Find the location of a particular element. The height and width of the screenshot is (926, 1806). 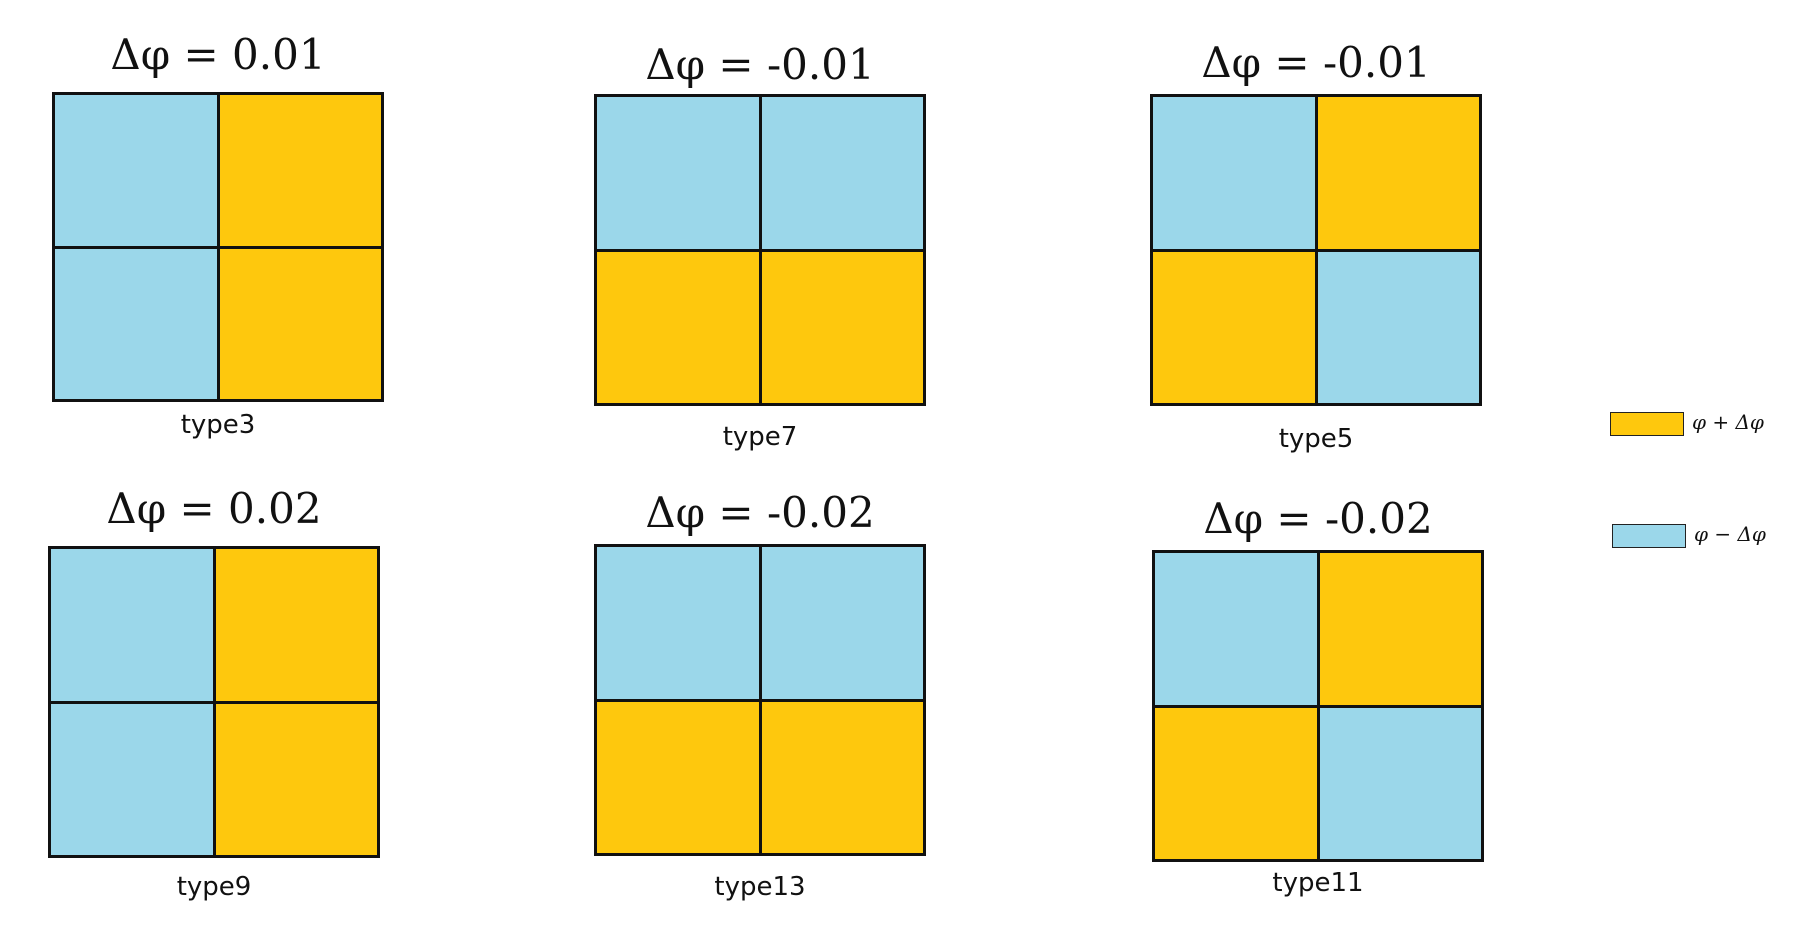

panel-type11: Δφ = -0.02 type11 is located at coordinates (1318, 701).